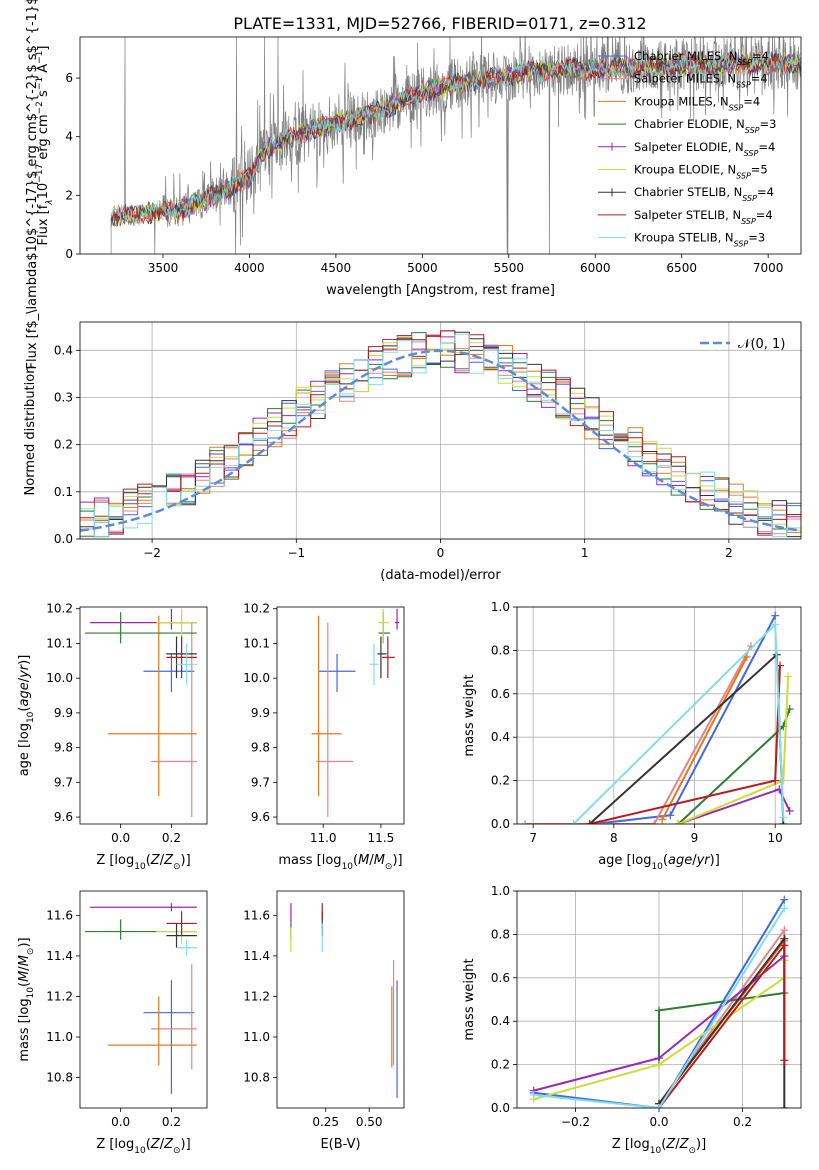 The image size is (819, 1170). Describe the element at coordinates (695, 838) in the screenshot. I see `x-tick-label: 9` at that location.